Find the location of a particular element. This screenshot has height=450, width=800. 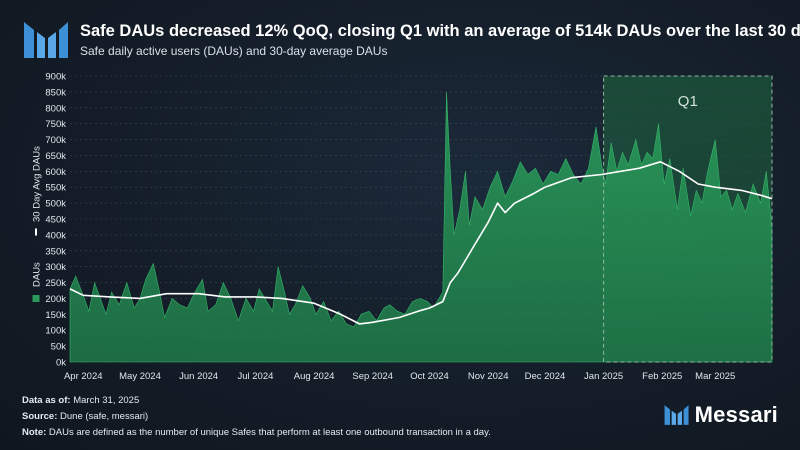

brand-messari: Messari is located at coordinates (720, 415).